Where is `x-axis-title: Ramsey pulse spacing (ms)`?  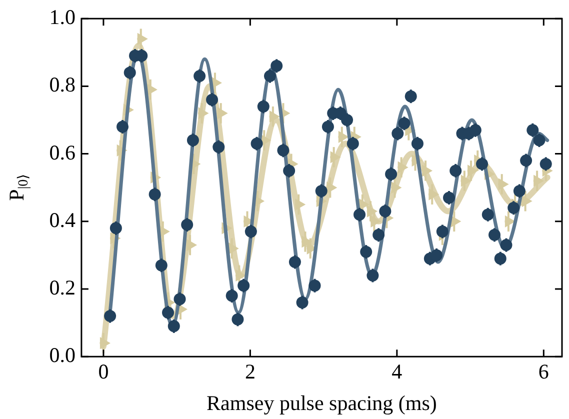 x-axis-title: Ramsey pulse spacing (ms) is located at coordinates (321, 402).